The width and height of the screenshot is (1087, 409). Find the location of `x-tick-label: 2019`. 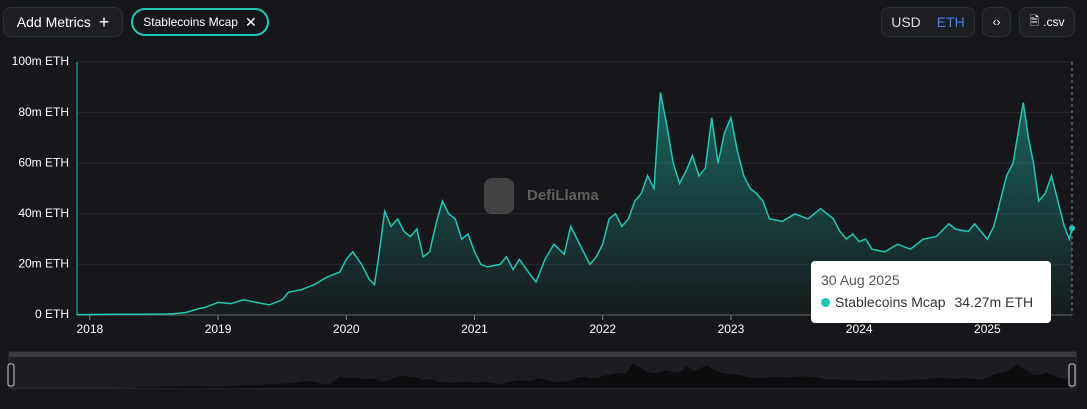

x-tick-label: 2019 is located at coordinates (218, 329).